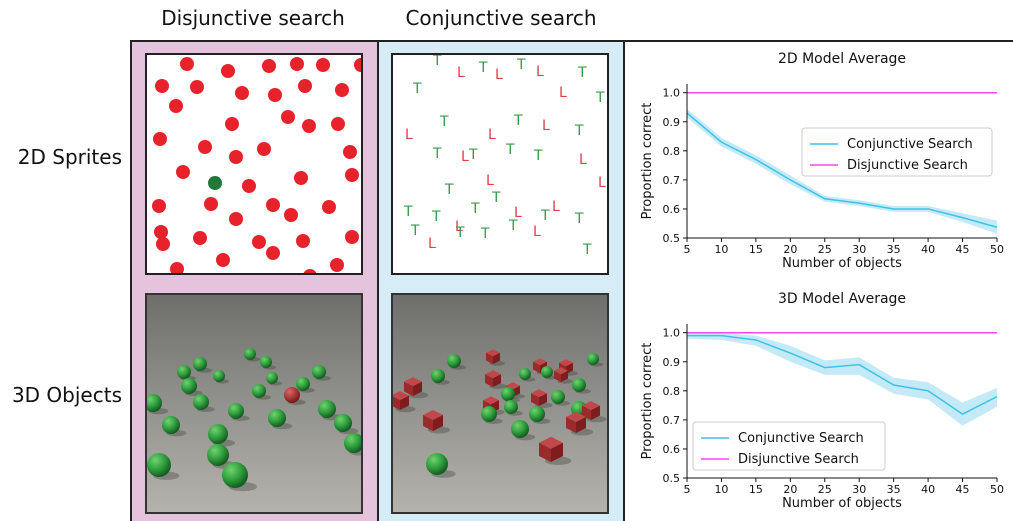  What do you see at coordinates (260, 180) in the screenshot?
I see `dot-field` at bounding box center [260, 180].